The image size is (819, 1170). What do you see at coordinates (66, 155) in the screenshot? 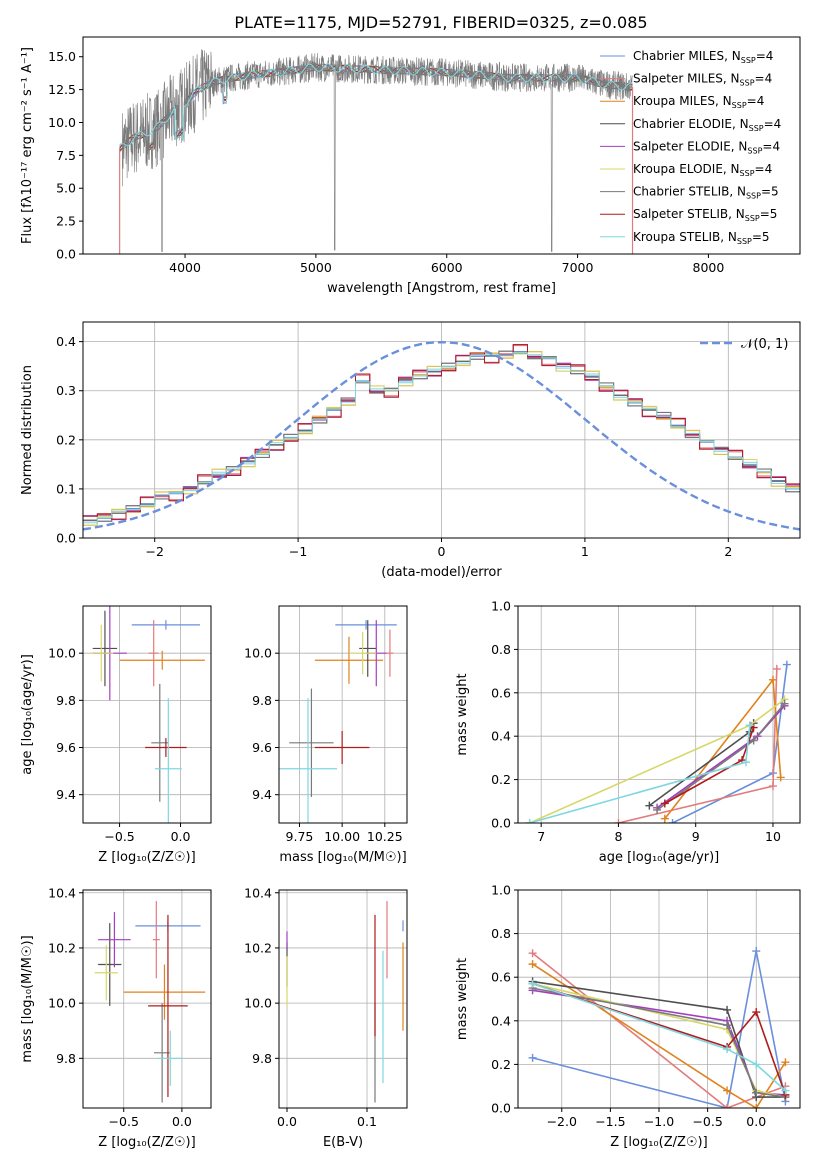
I see `y-tick-label: 7.5` at bounding box center [66, 155].